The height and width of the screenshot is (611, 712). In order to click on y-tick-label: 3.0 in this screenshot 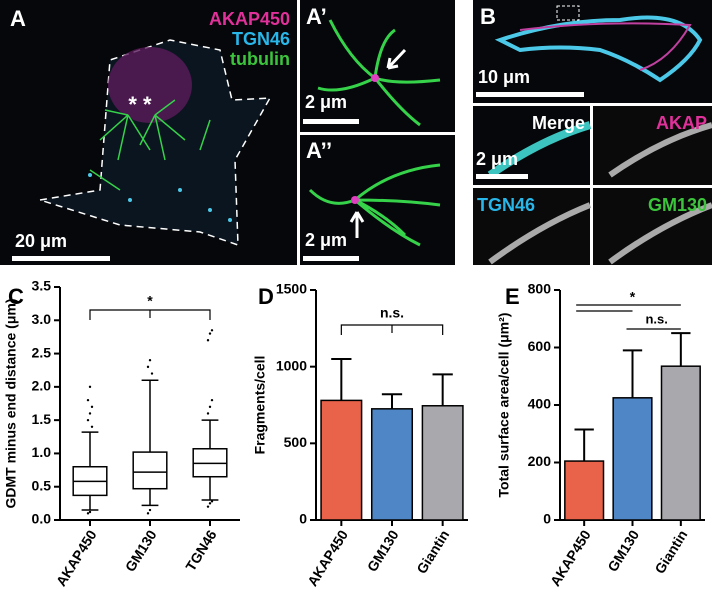, I will do `click(42, 319)`.